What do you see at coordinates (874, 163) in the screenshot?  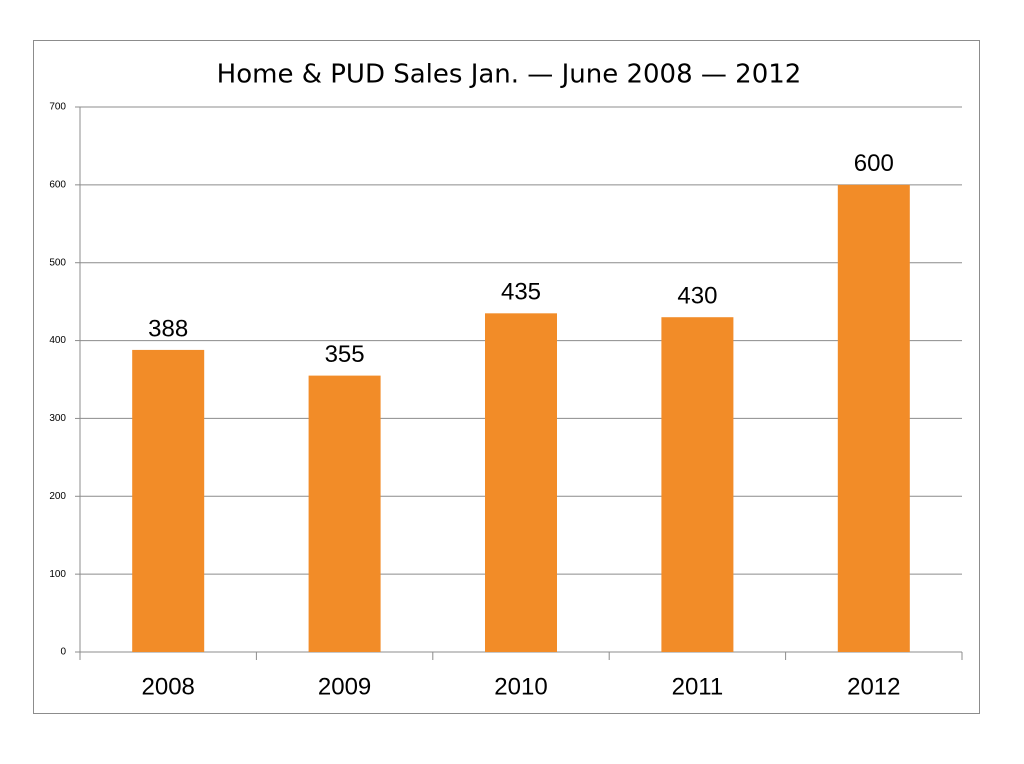 I see `value-label: 600` at bounding box center [874, 163].